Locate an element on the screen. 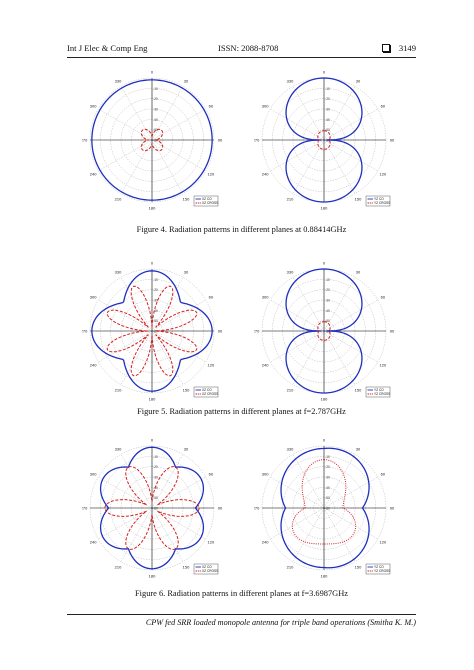 This screenshot has height=670, width=474. footer-rule is located at coordinates (241, 614).